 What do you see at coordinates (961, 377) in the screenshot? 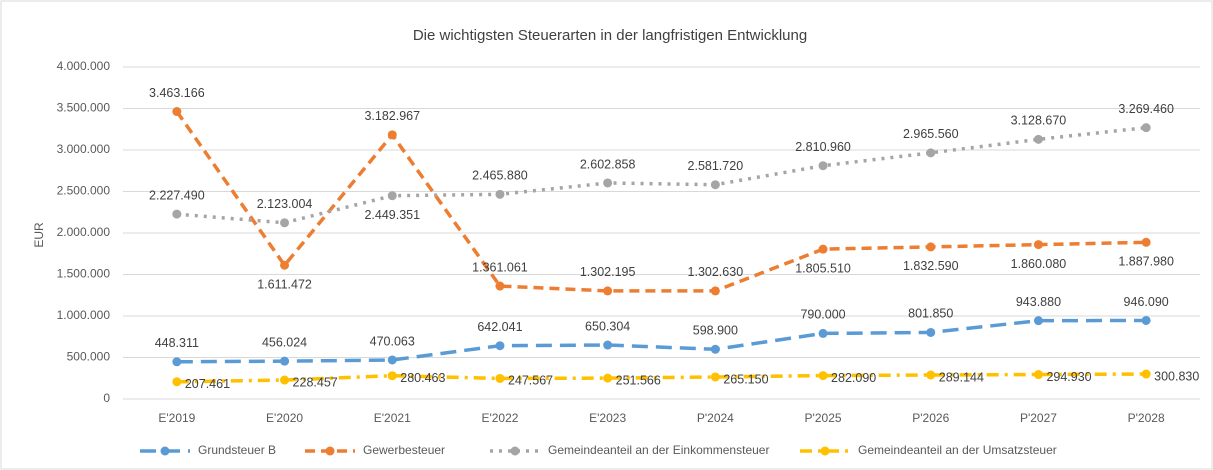
I see `data-label: 289.144` at bounding box center [961, 377].